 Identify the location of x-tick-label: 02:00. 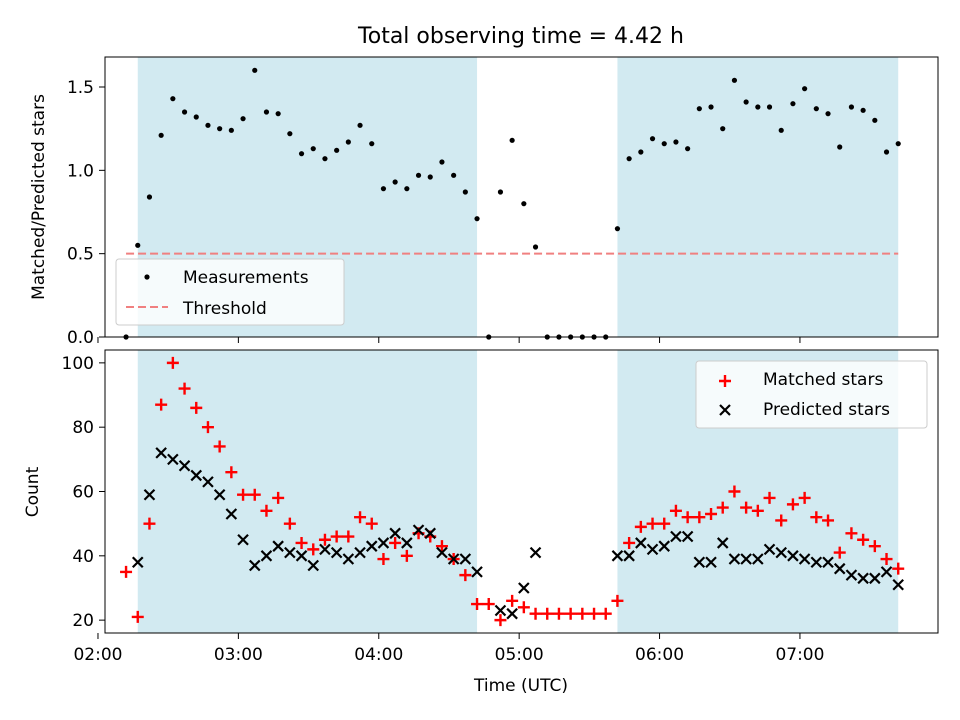
(97, 655).